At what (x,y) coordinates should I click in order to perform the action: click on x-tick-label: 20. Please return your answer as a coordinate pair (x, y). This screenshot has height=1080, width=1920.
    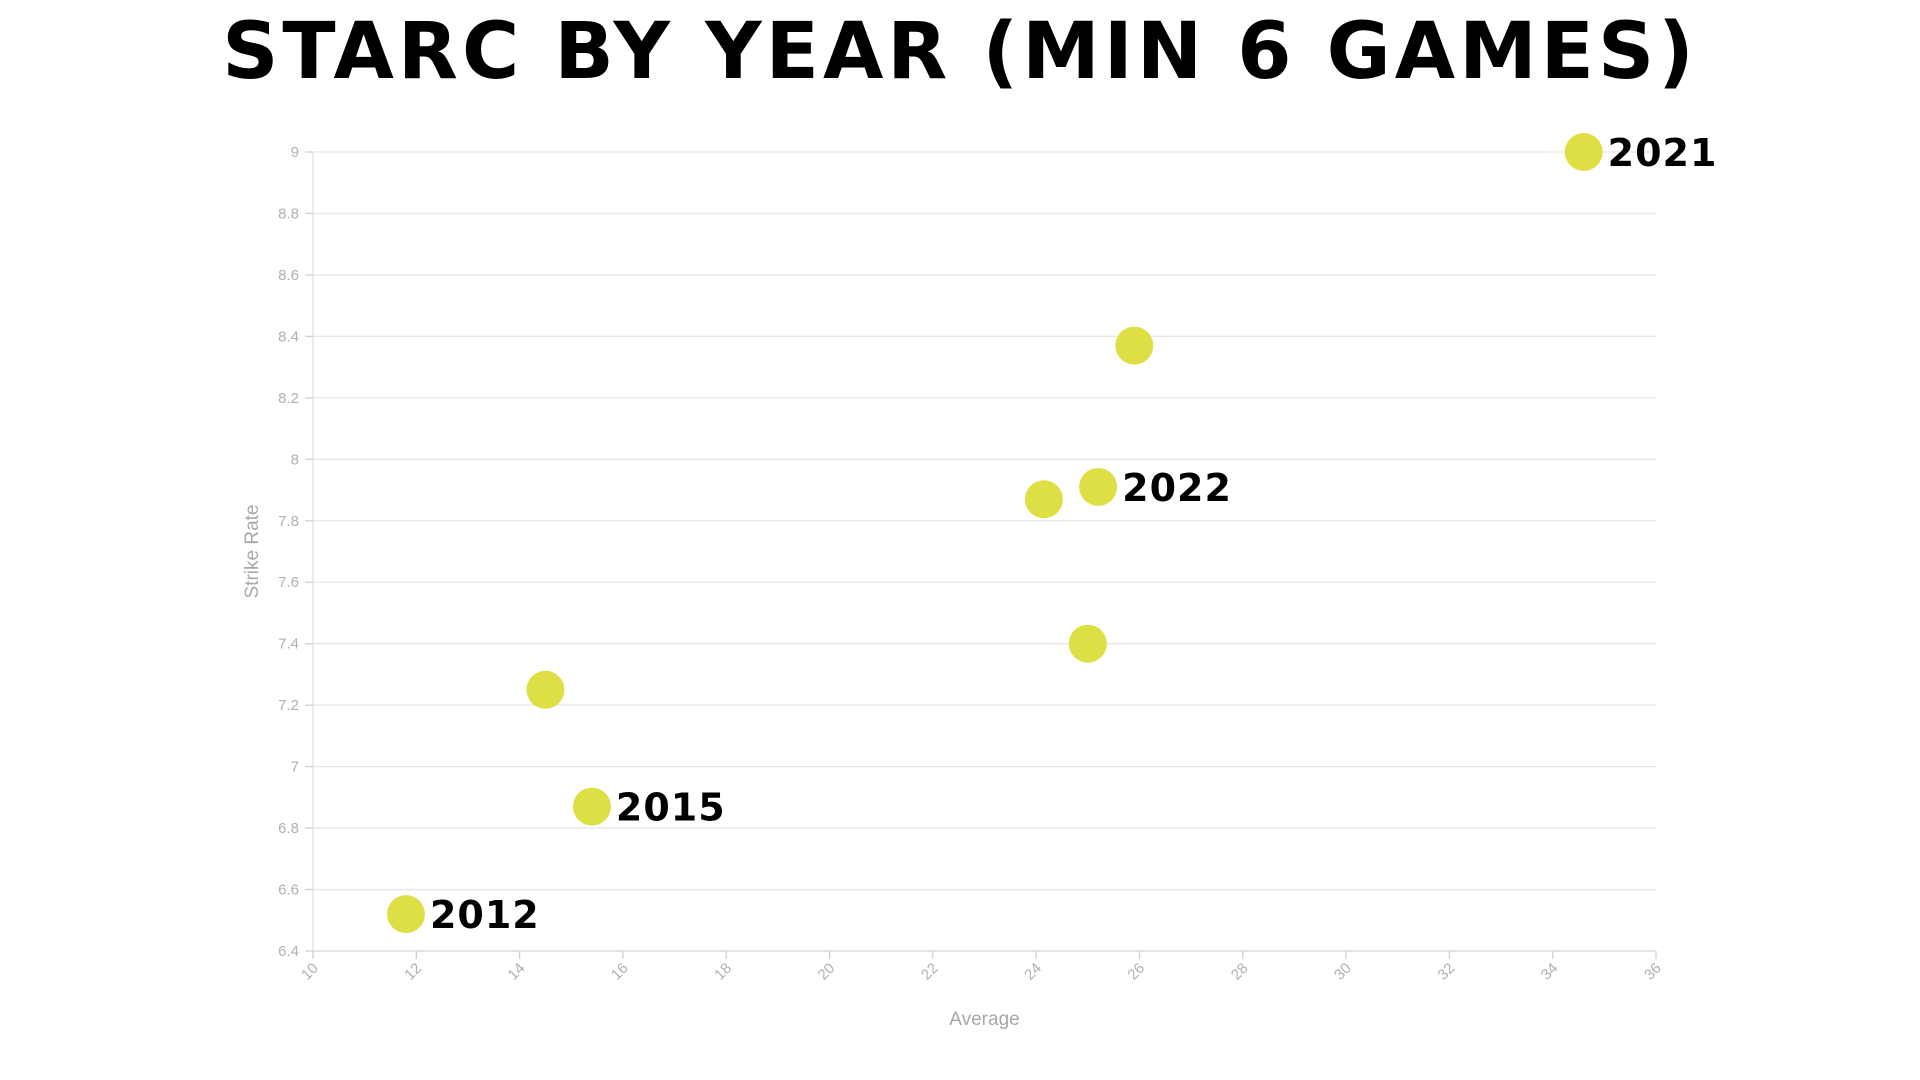
    Looking at the image, I should click on (827, 972).